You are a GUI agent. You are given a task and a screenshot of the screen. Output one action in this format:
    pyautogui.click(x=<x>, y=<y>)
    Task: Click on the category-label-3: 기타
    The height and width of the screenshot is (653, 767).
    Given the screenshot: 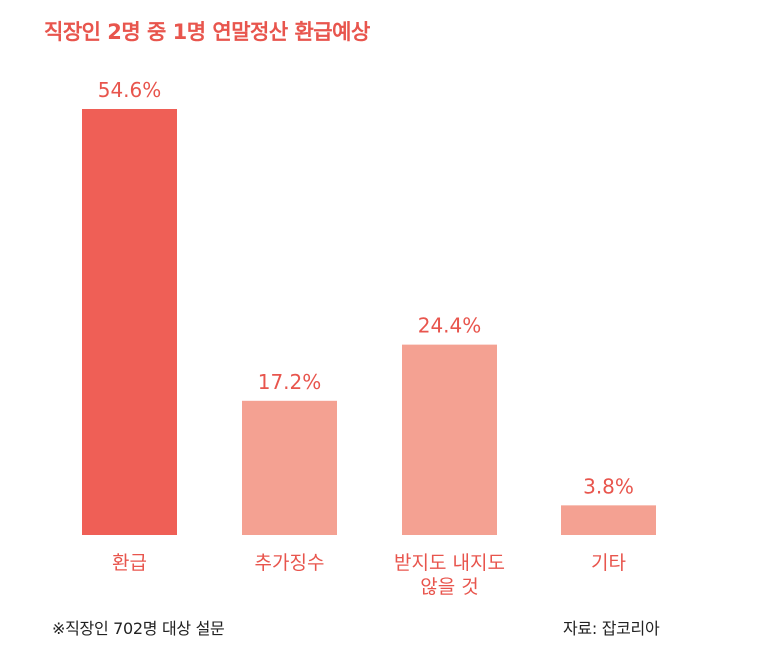 What is the action you would take?
    pyautogui.click(x=608, y=563)
    